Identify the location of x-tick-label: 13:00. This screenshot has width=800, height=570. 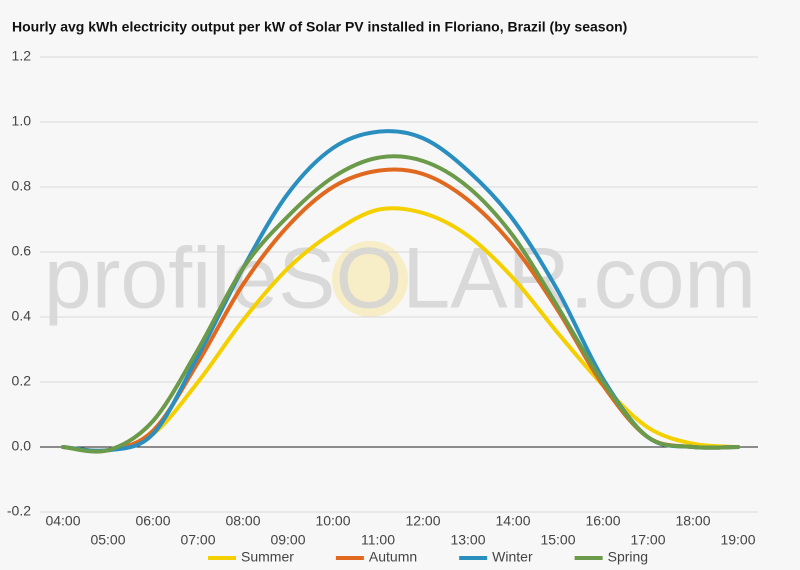
(467, 540).